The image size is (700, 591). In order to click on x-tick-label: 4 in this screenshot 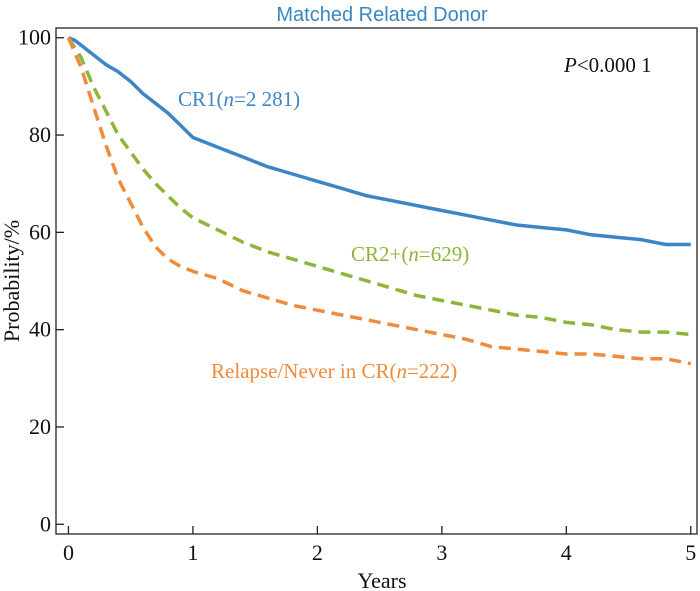, I will do `click(566, 552)`.